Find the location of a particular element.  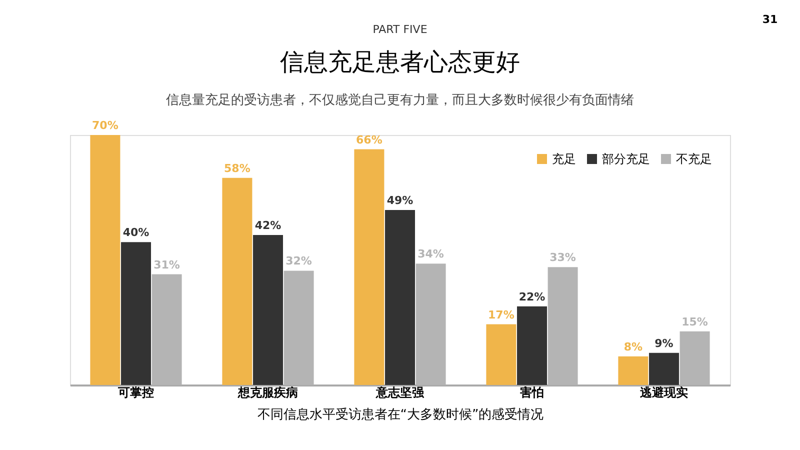

text: 31 is located at coordinates (770, 19).